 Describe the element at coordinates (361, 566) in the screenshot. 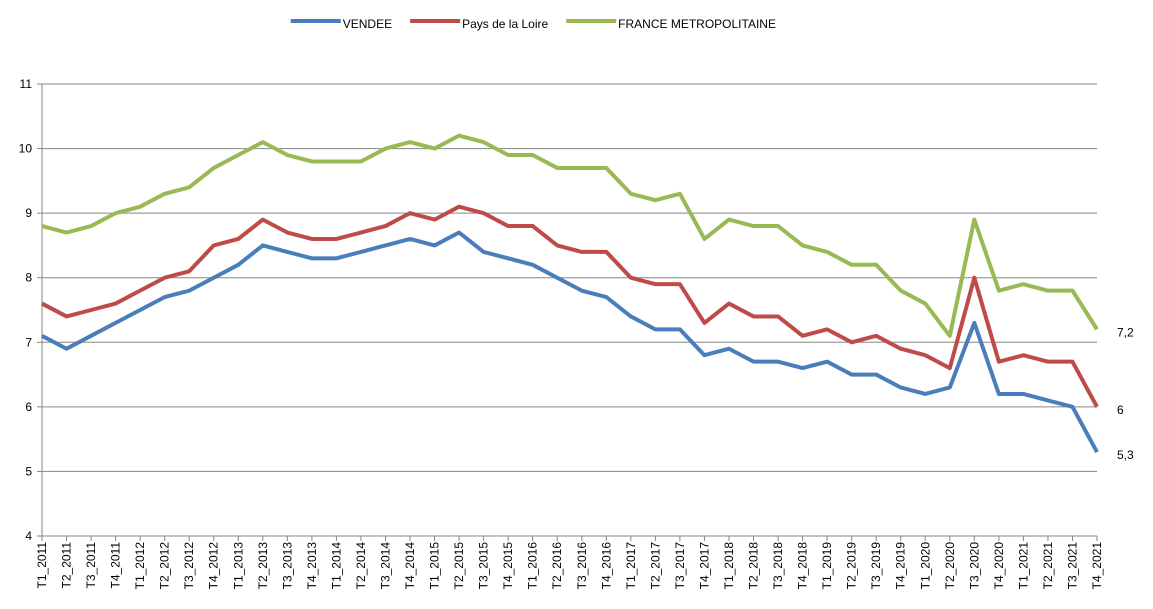

I see `x-tick-label: T2_2014` at that location.